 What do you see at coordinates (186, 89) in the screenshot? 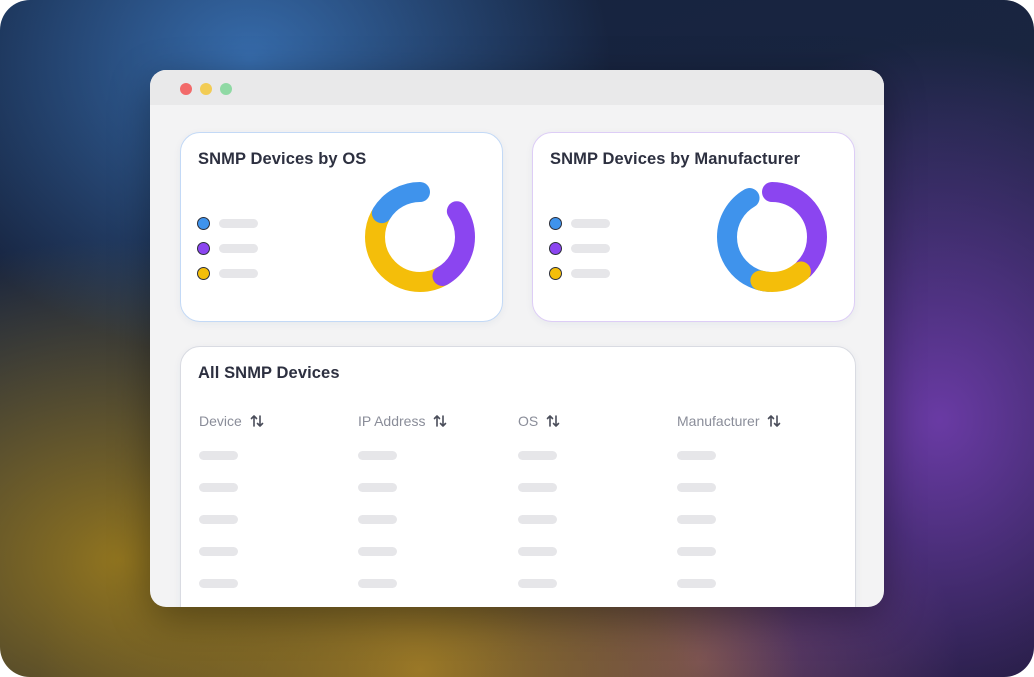
I see `close-window-button` at bounding box center [186, 89].